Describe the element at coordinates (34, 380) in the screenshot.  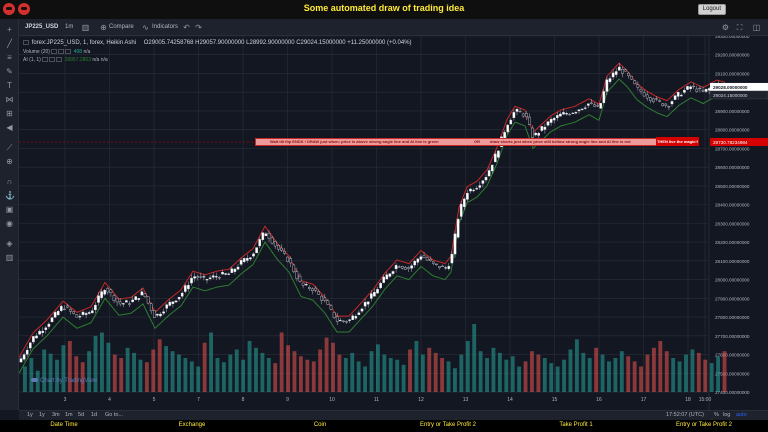
I see `cloud-logo-icon` at that location.